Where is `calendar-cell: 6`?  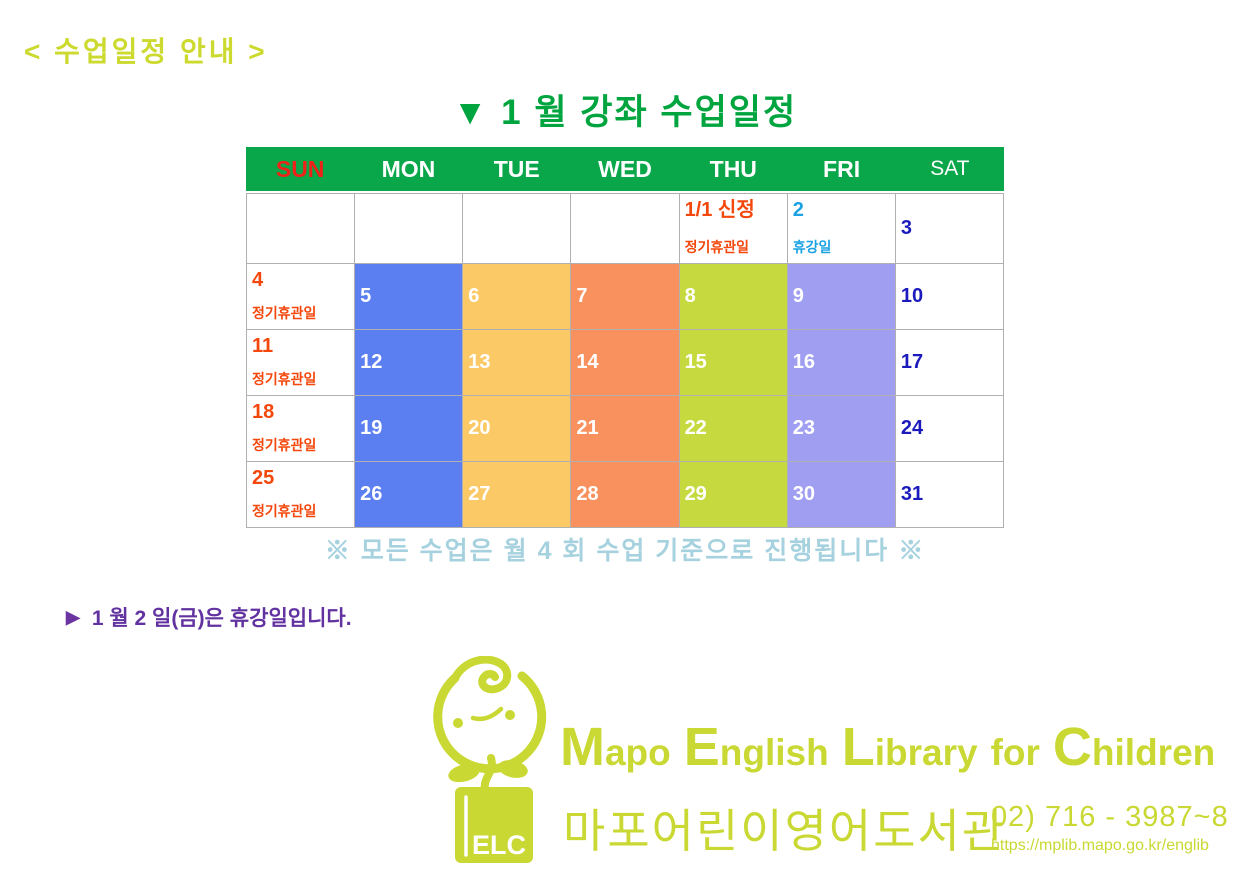 calendar-cell: 6 is located at coordinates (517, 297).